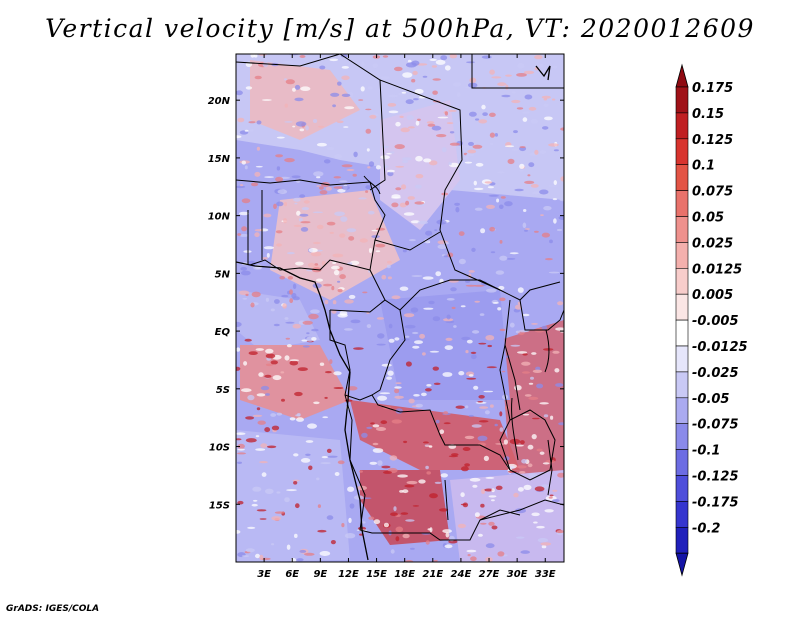  I want to click on lat-label: 20N, so click(219, 101).